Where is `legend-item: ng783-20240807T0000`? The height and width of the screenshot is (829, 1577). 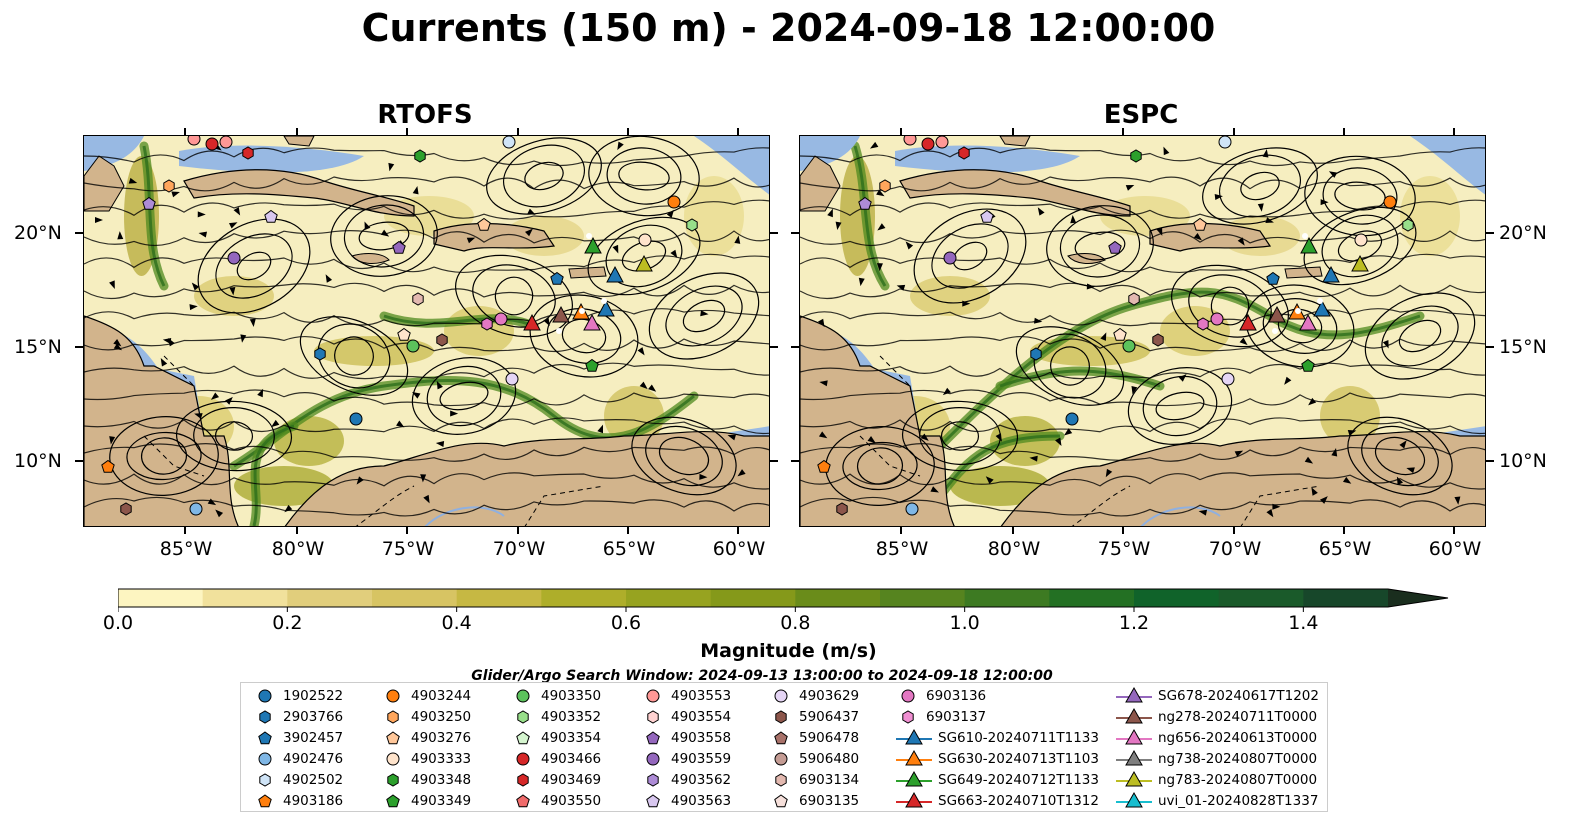 legend-item: ng783-20240807T0000 is located at coordinates (1216, 780).